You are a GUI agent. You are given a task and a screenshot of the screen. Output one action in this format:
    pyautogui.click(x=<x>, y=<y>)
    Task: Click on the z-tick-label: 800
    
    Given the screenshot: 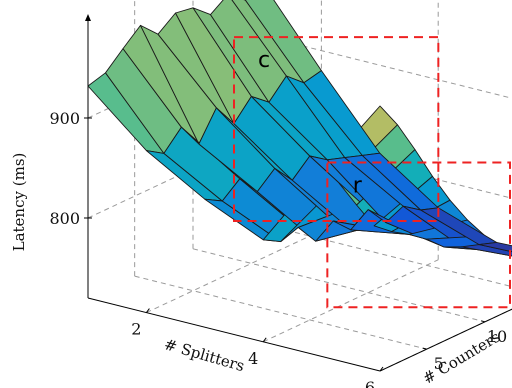 What is the action you would take?
    pyautogui.click(x=64, y=218)
    